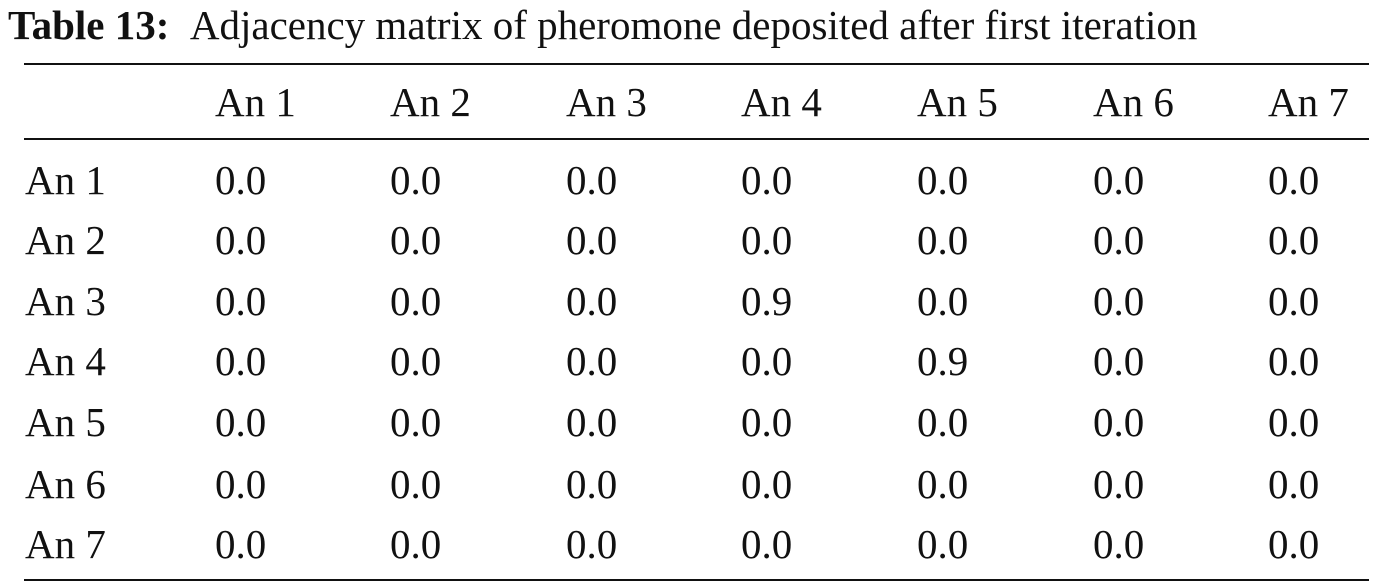 This screenshot has height=584, width=1398. I want to click on column-header: An 2, so click(430, 102).